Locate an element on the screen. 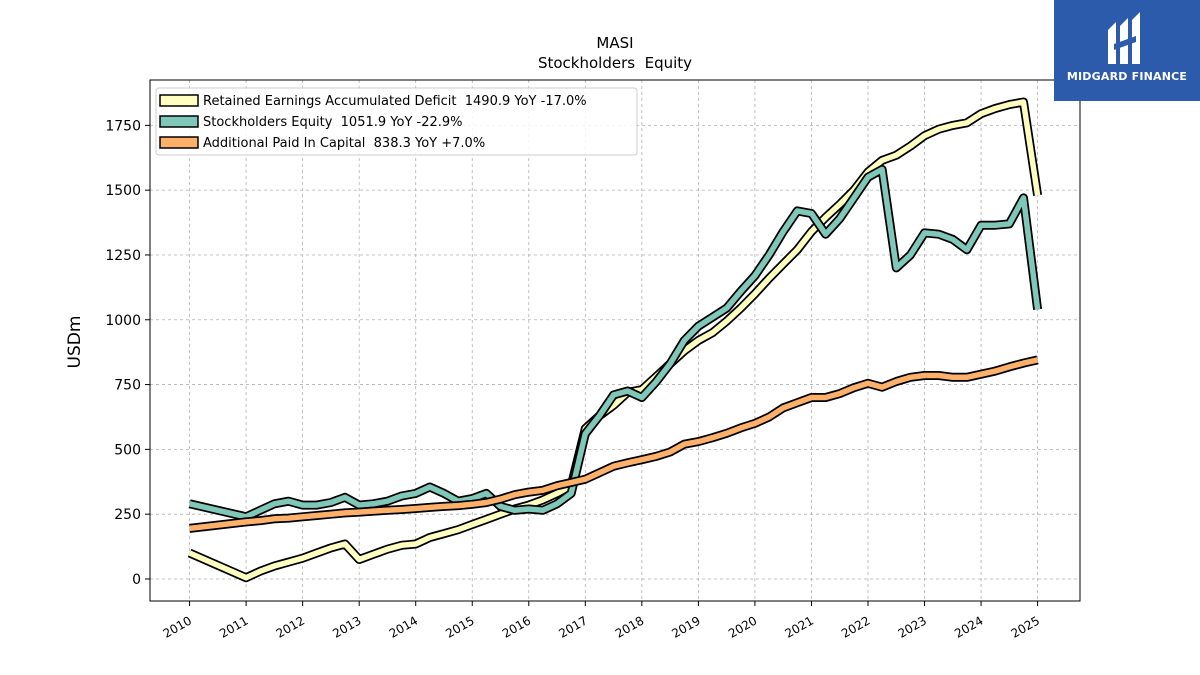 This screenshot has width=1200, height=675. chart-subtitle: Stockholders Equity is located at coordinates (615, 63).